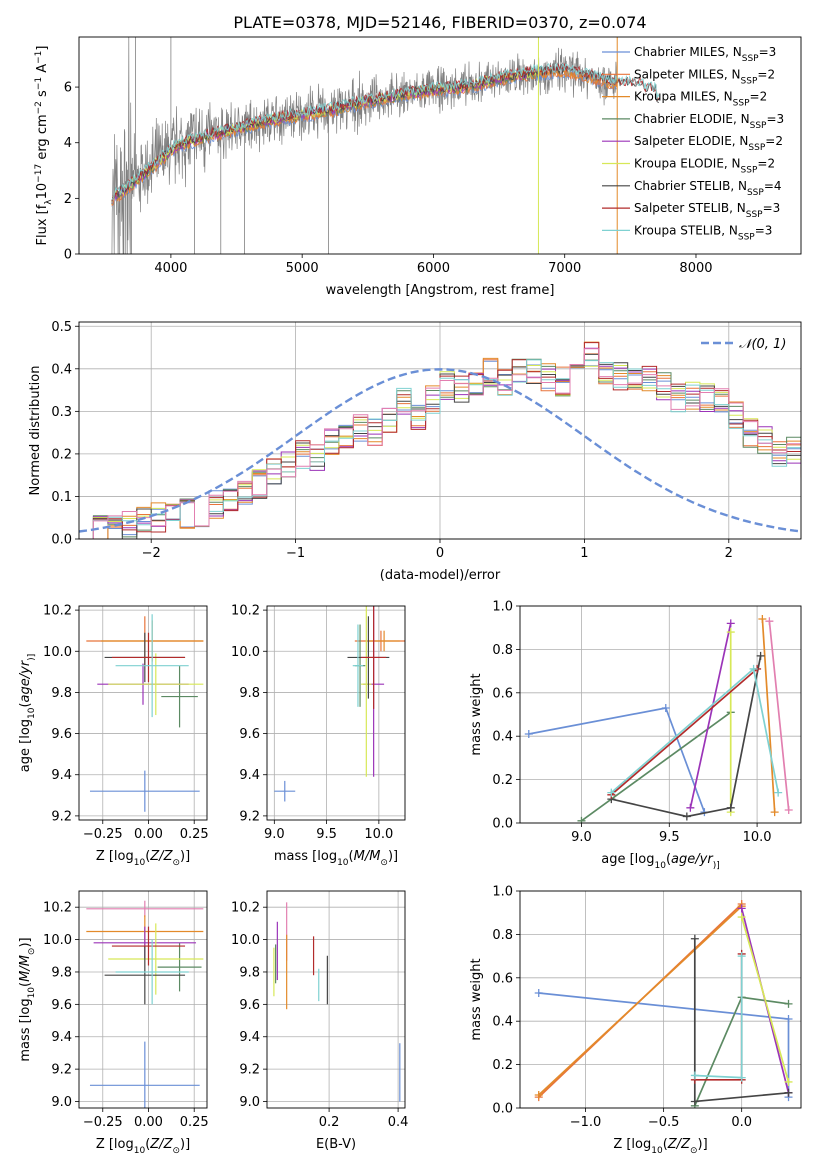  I want to click on tick-label-y: 2, so click(68, 199).